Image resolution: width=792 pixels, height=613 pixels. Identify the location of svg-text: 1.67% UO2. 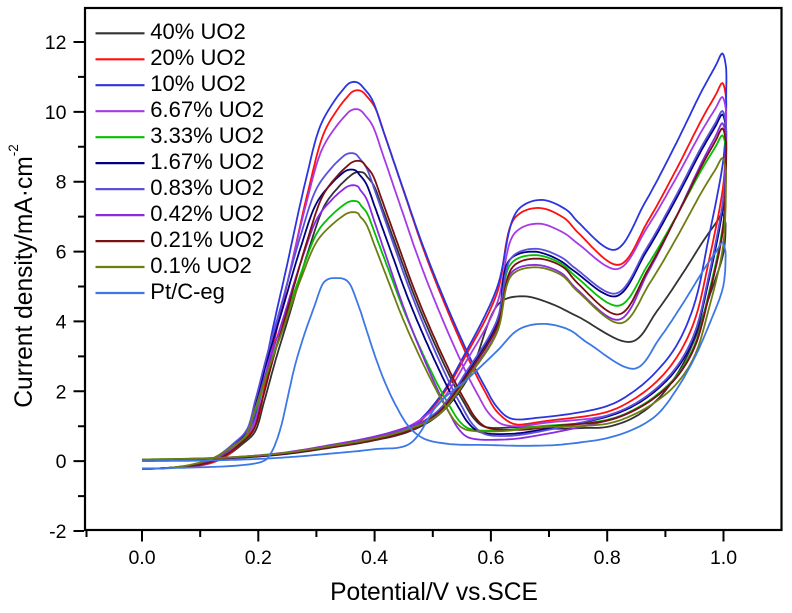
(207, 161).